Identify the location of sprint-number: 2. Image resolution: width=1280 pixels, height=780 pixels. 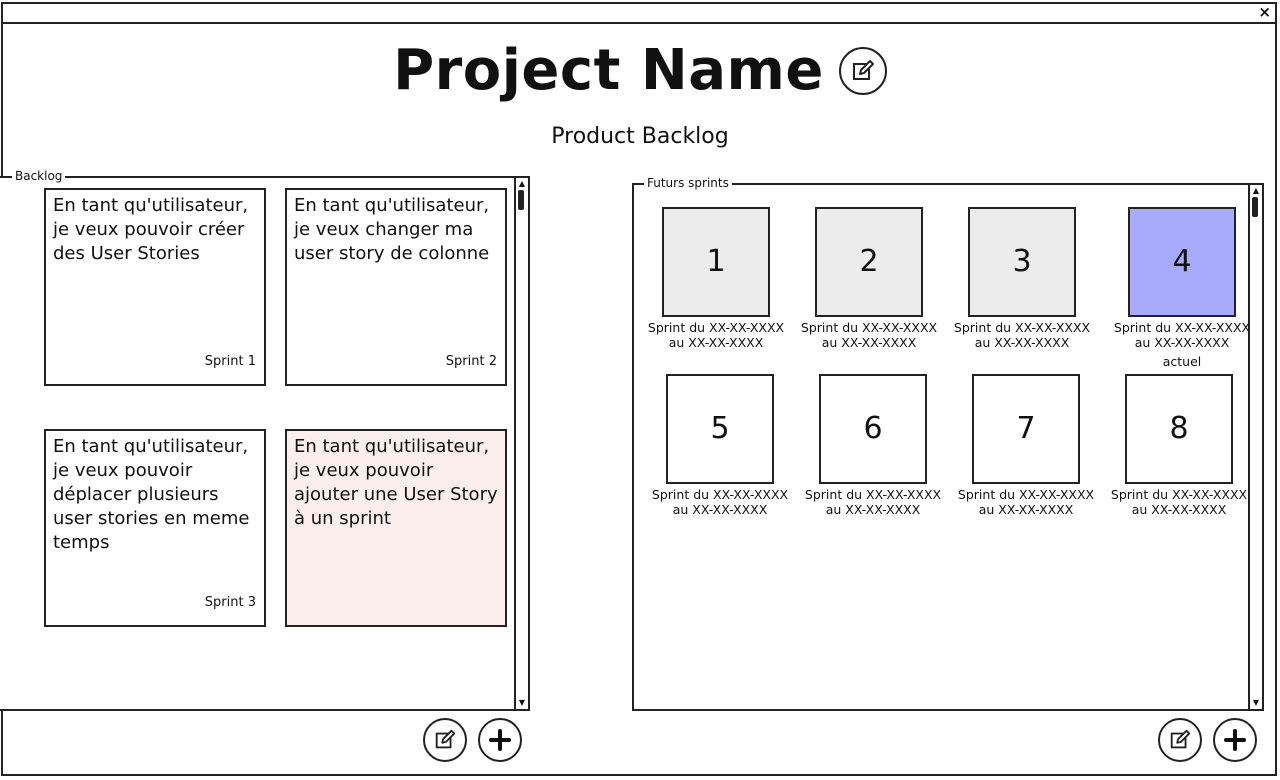
(869, 262).